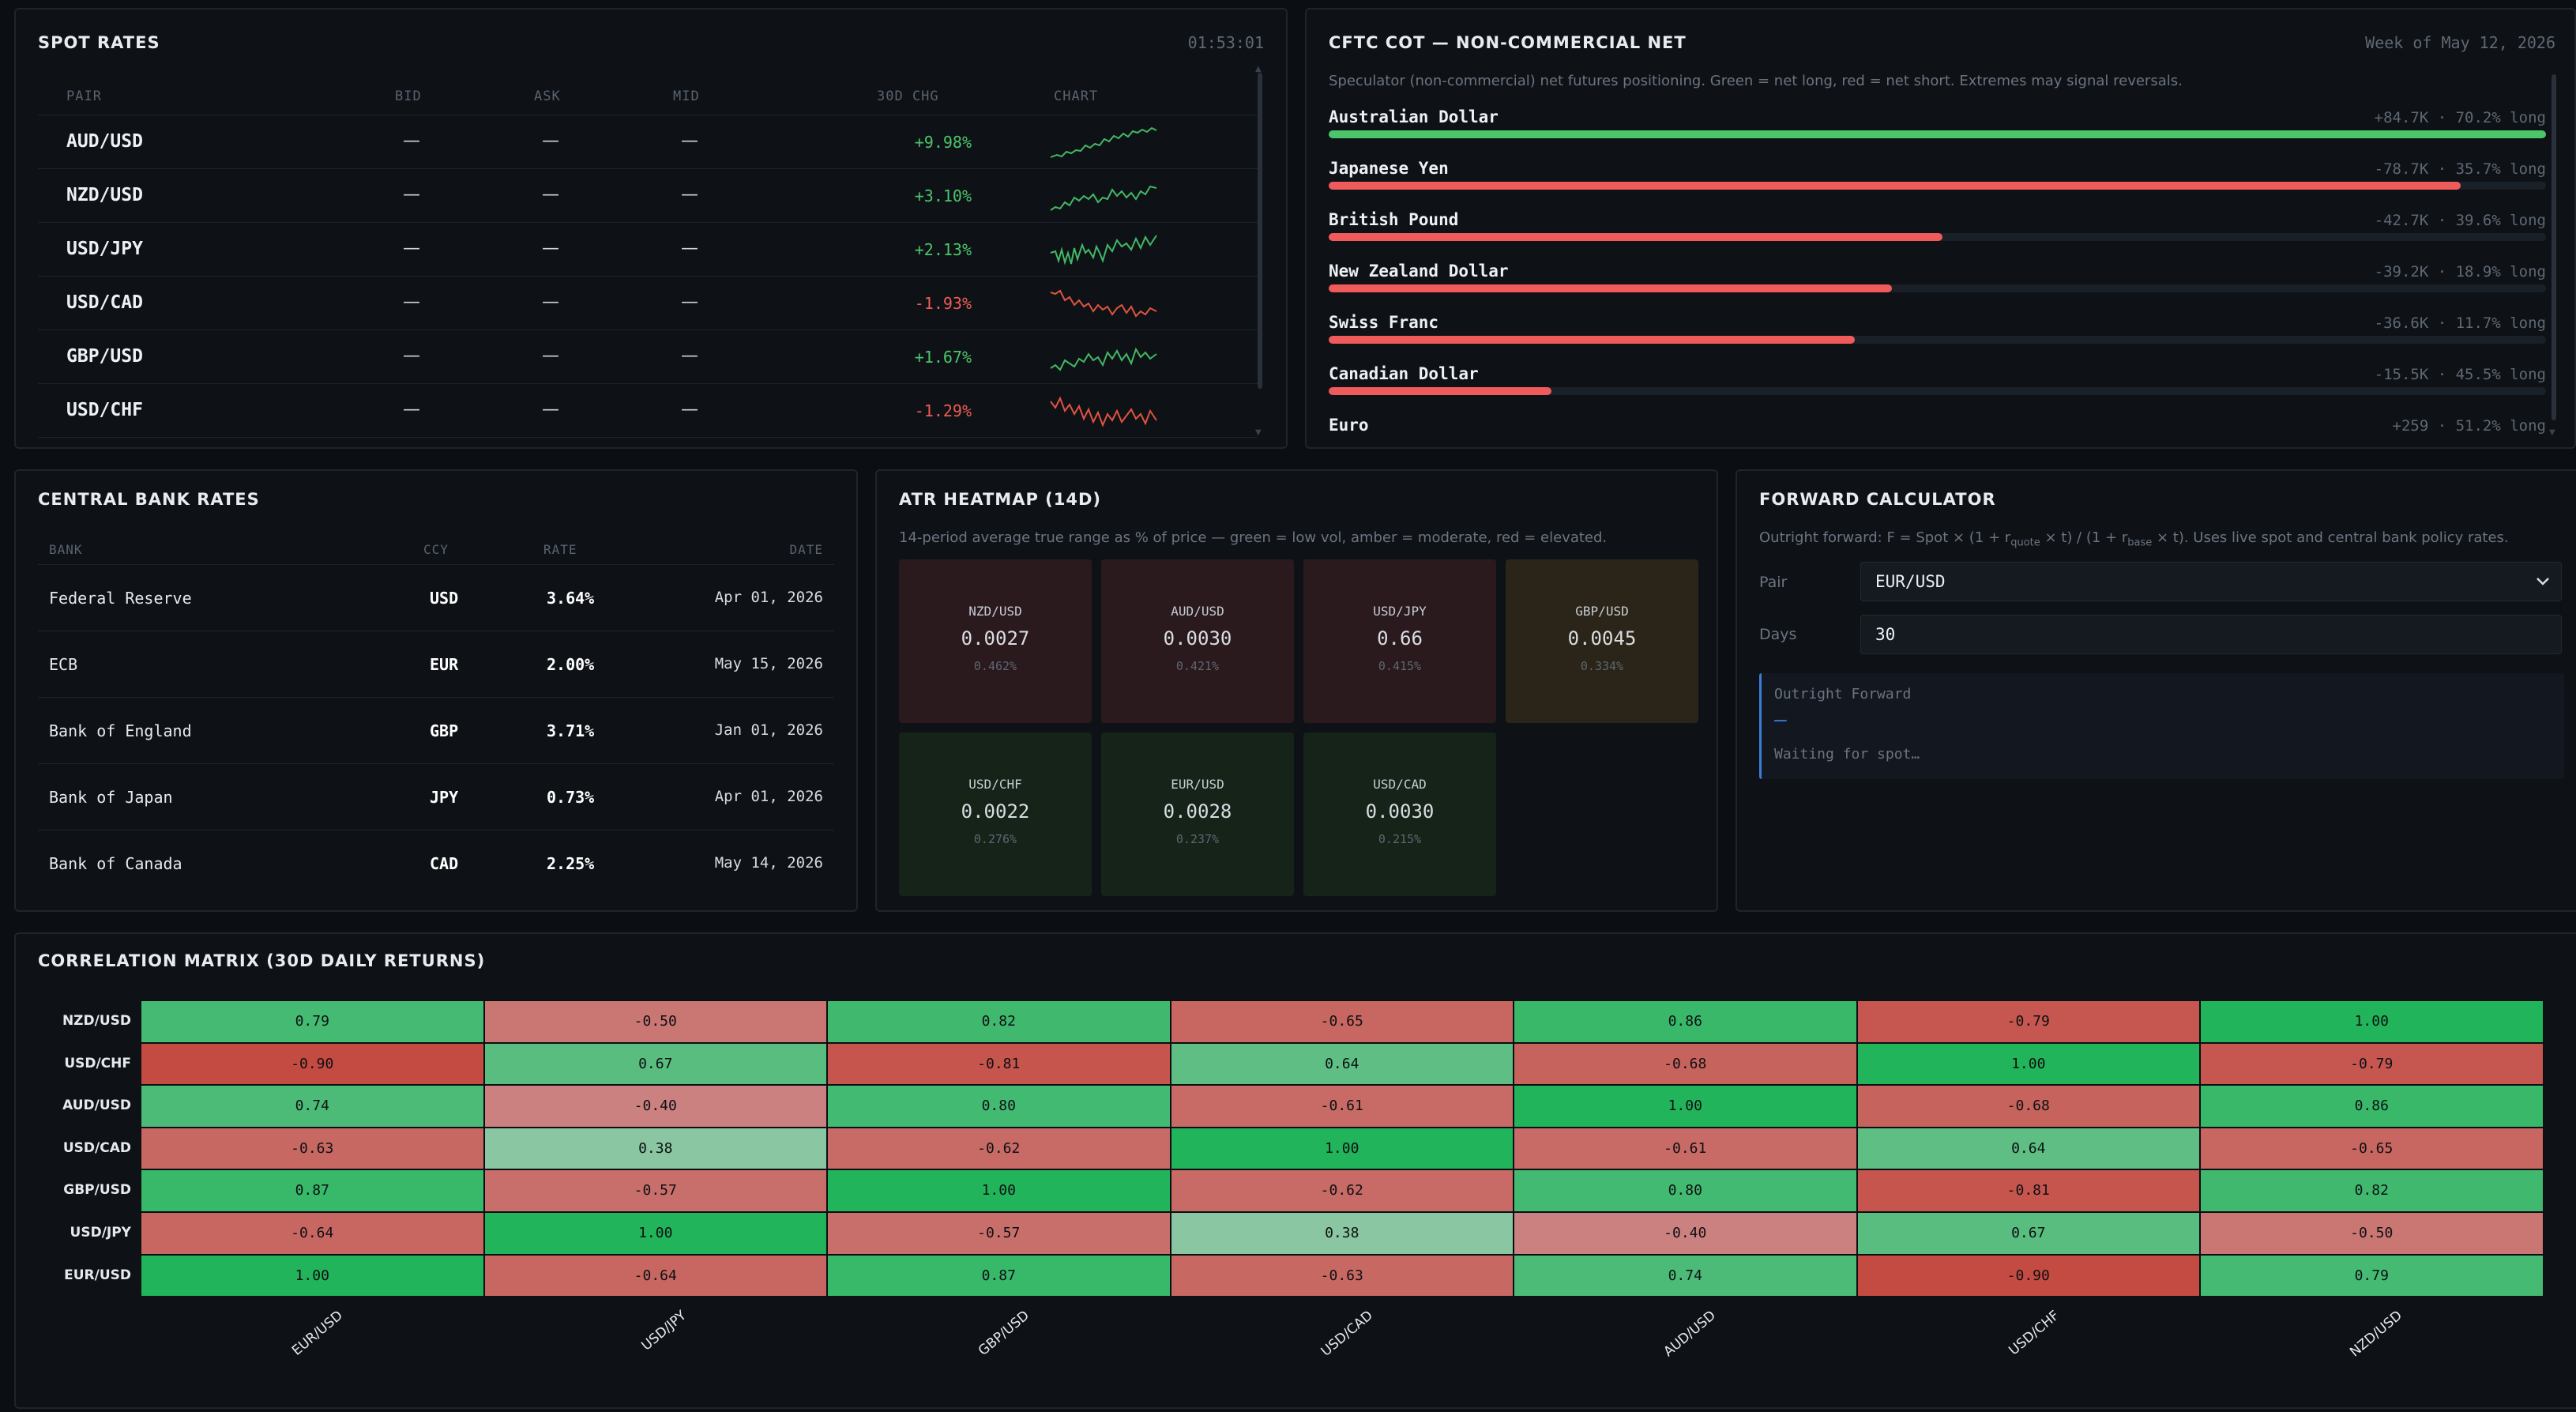  What do you see at coordinates (1258, 69) in the screenshot?
I see `scroll-up-icon: ▲` at bounding box center [1258, 69].